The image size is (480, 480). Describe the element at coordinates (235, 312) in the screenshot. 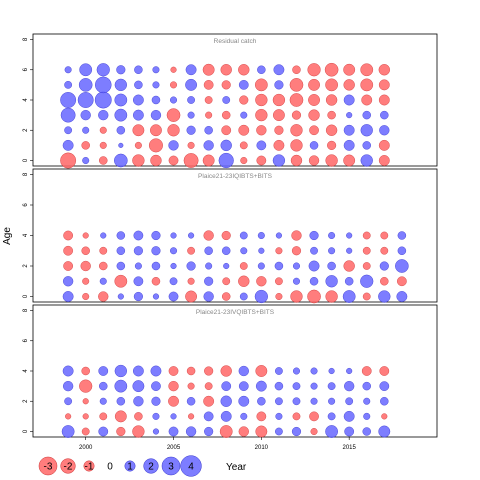

I see `panel-title: Plaice21-23IVQIBTS+BITS` at that location.